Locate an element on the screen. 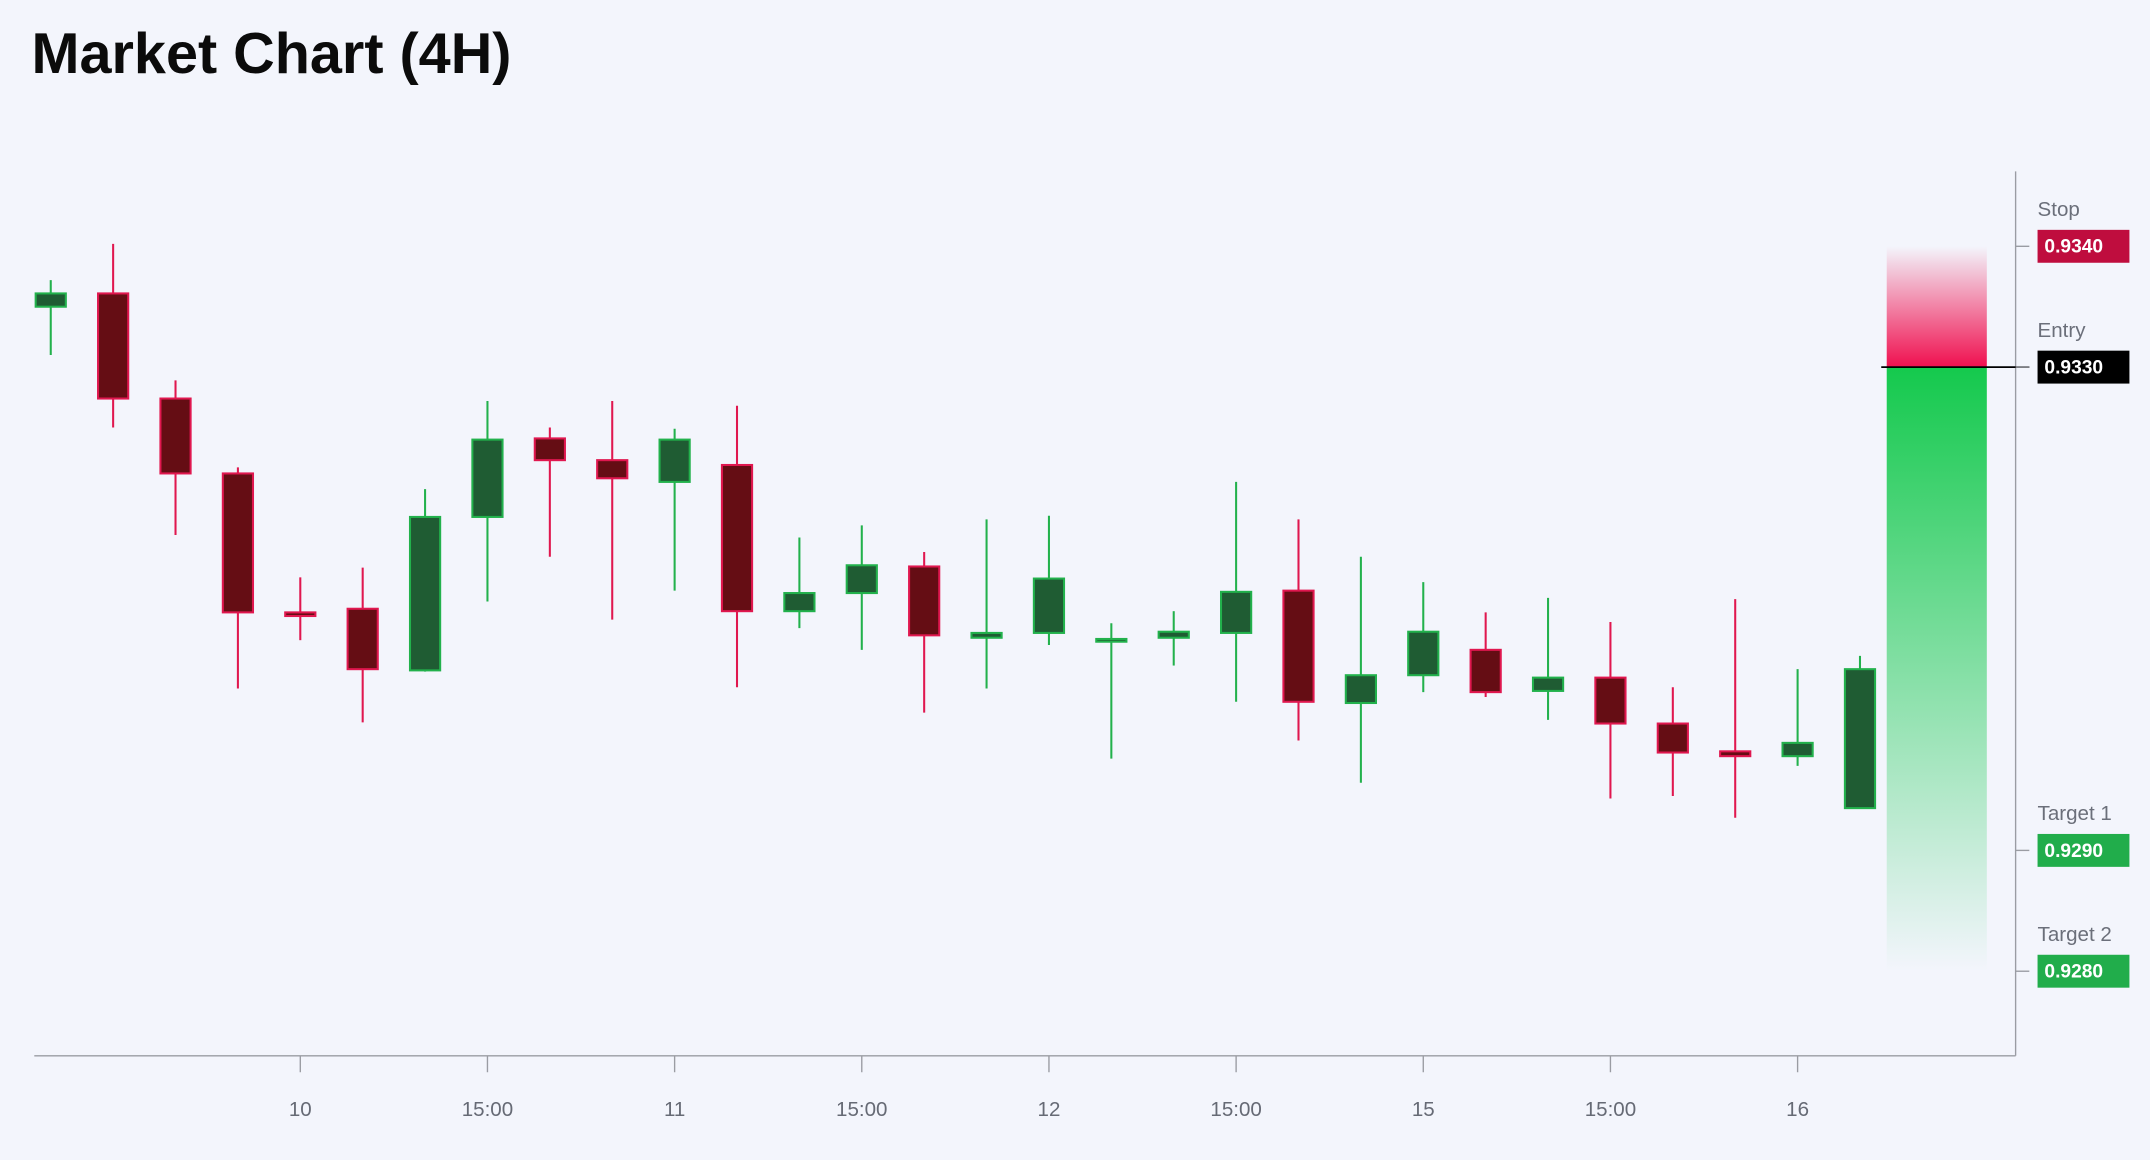  x-tick-label: 10 is located at coordinates (300, 1109).